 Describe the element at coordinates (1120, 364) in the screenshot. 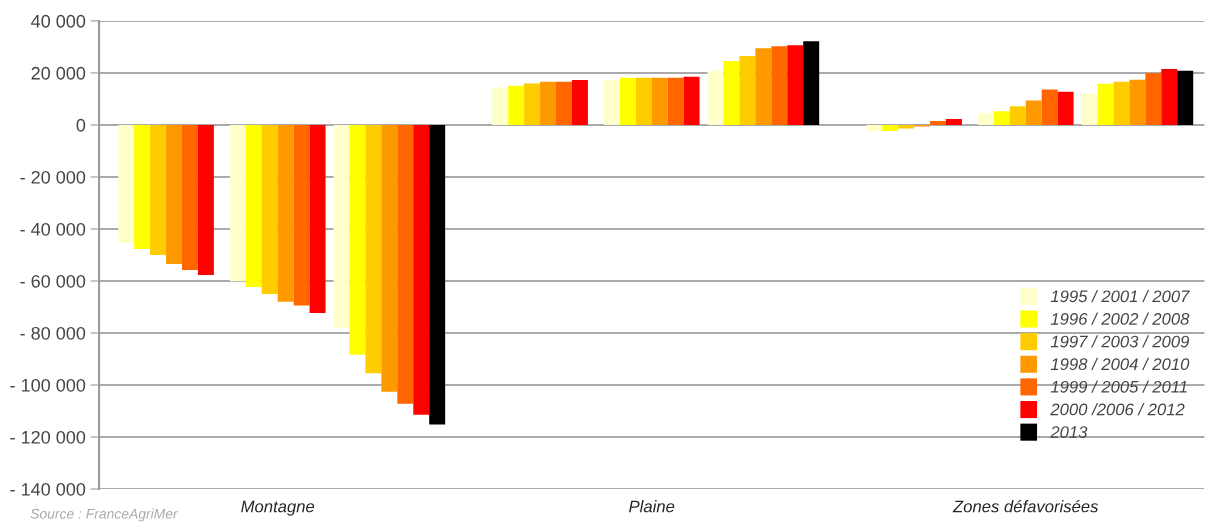

I see `legend-label: 1998 / 2004 / 2010` at that location.